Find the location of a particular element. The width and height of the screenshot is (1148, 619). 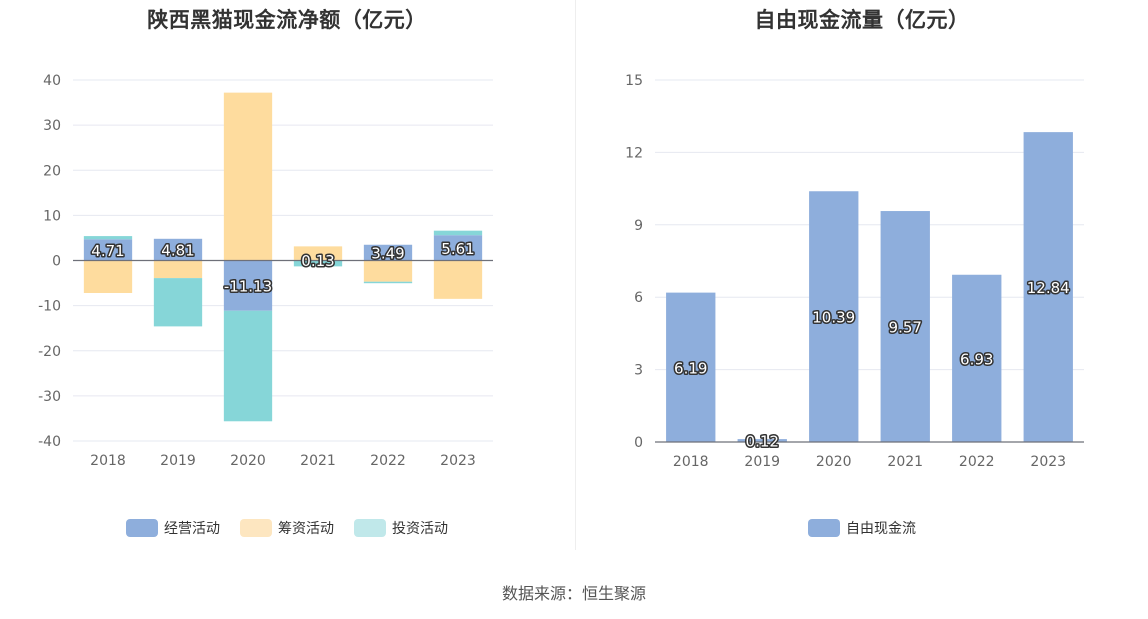

data-label: 3.49 is located at coordinates (387, 254).